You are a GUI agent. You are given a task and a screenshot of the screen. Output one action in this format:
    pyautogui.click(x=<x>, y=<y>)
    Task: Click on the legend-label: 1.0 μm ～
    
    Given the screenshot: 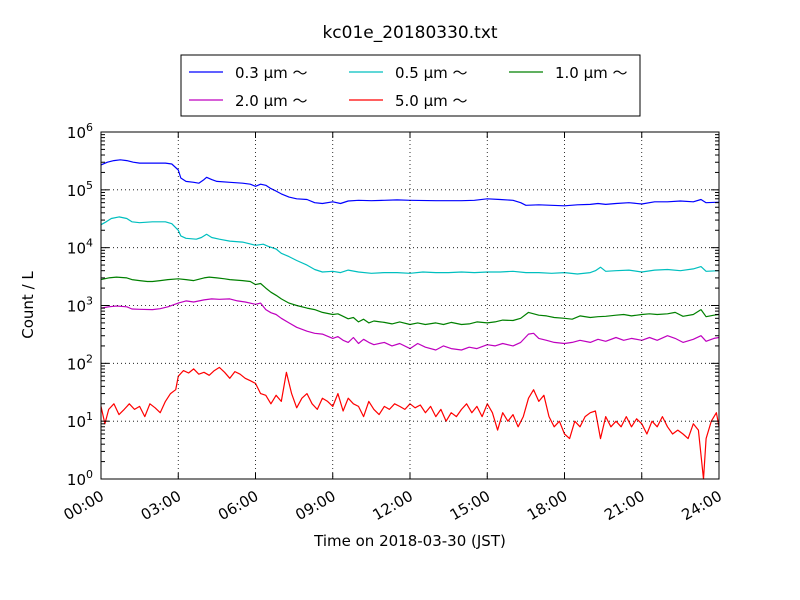 What is the action you would take?
    pyautogui.click(x=591, y=73)
    